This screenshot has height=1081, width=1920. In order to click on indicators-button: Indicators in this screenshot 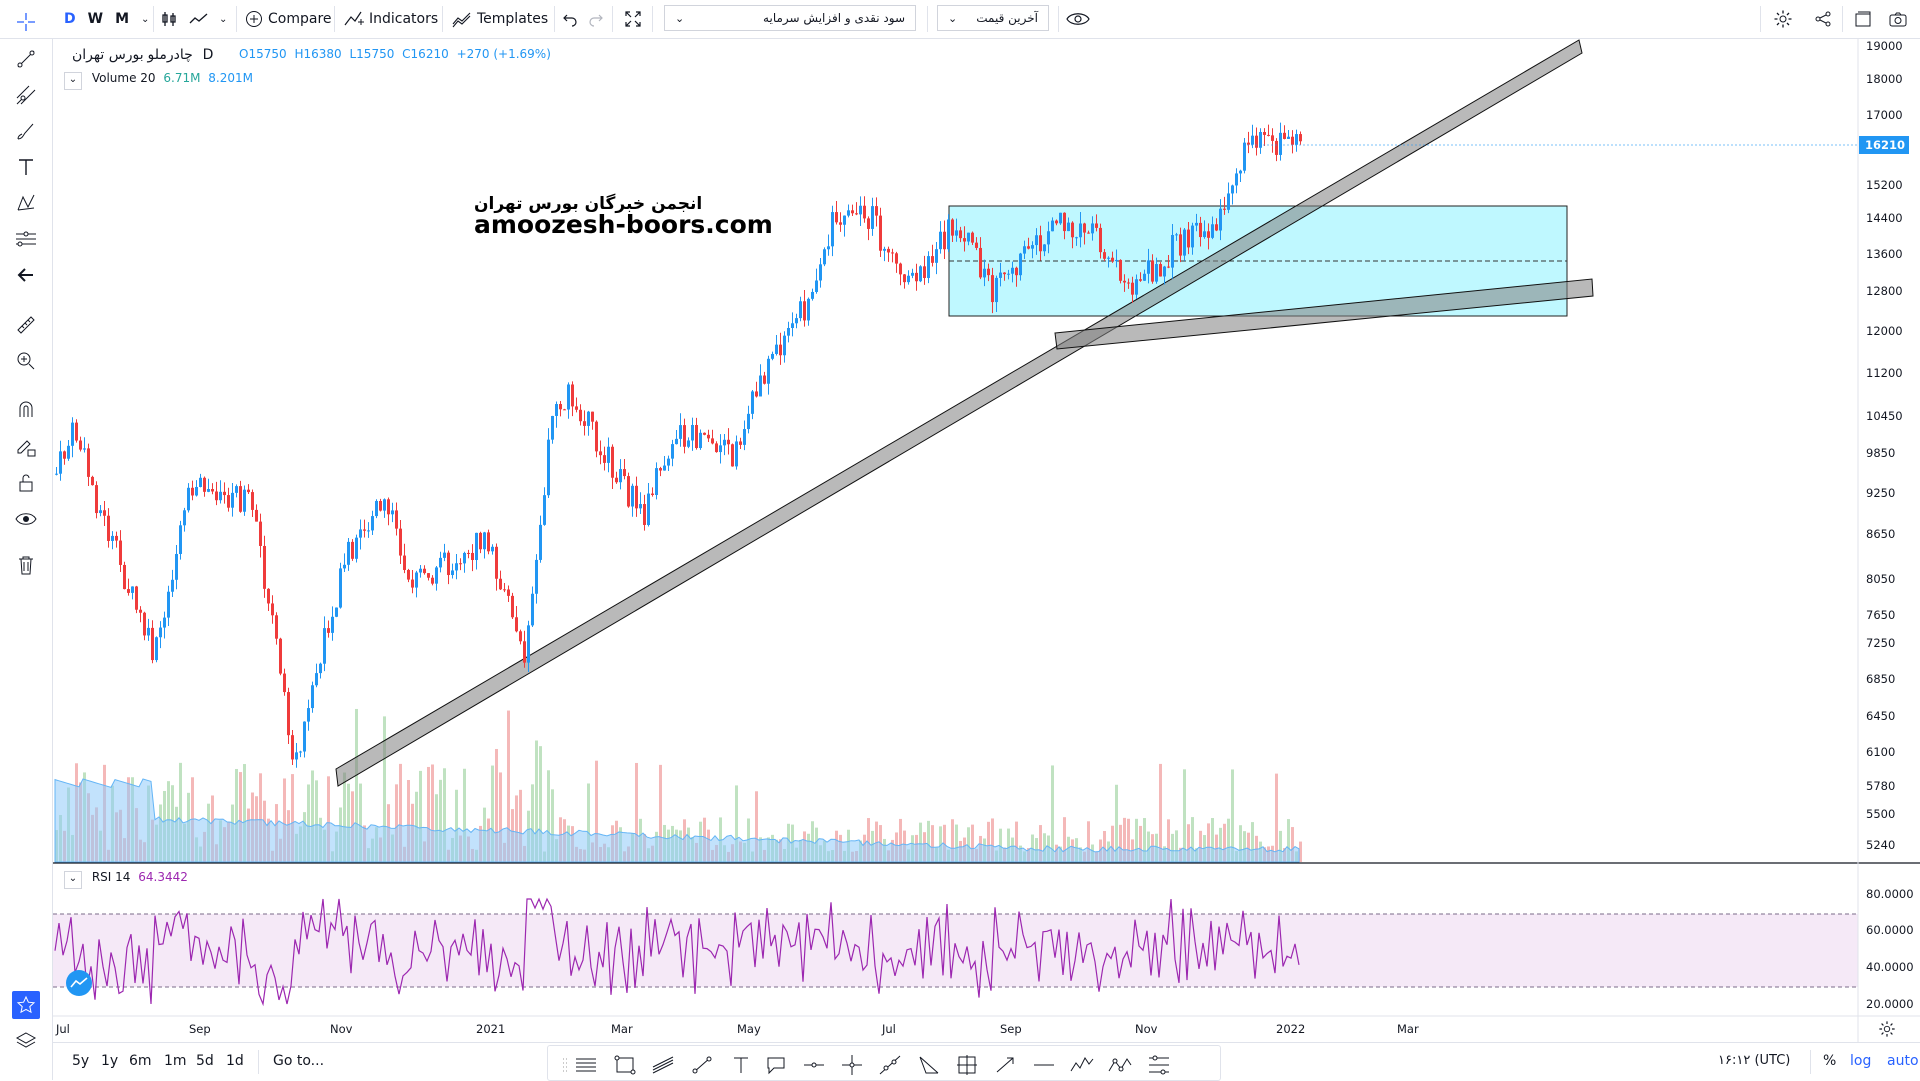, I will do `click(391, 19)`.